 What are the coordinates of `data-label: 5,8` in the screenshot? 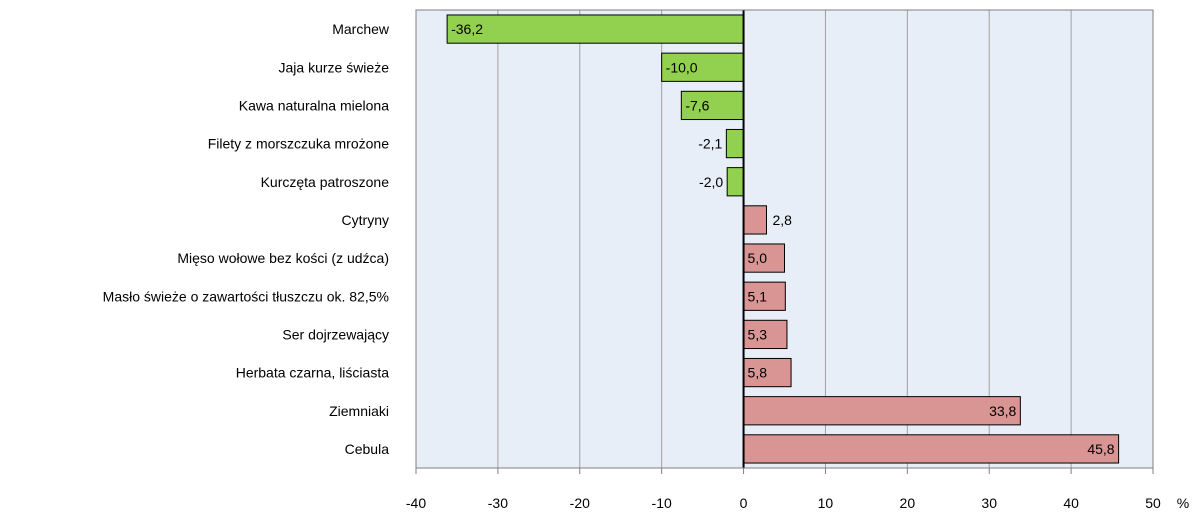 It's located at (758, 373).